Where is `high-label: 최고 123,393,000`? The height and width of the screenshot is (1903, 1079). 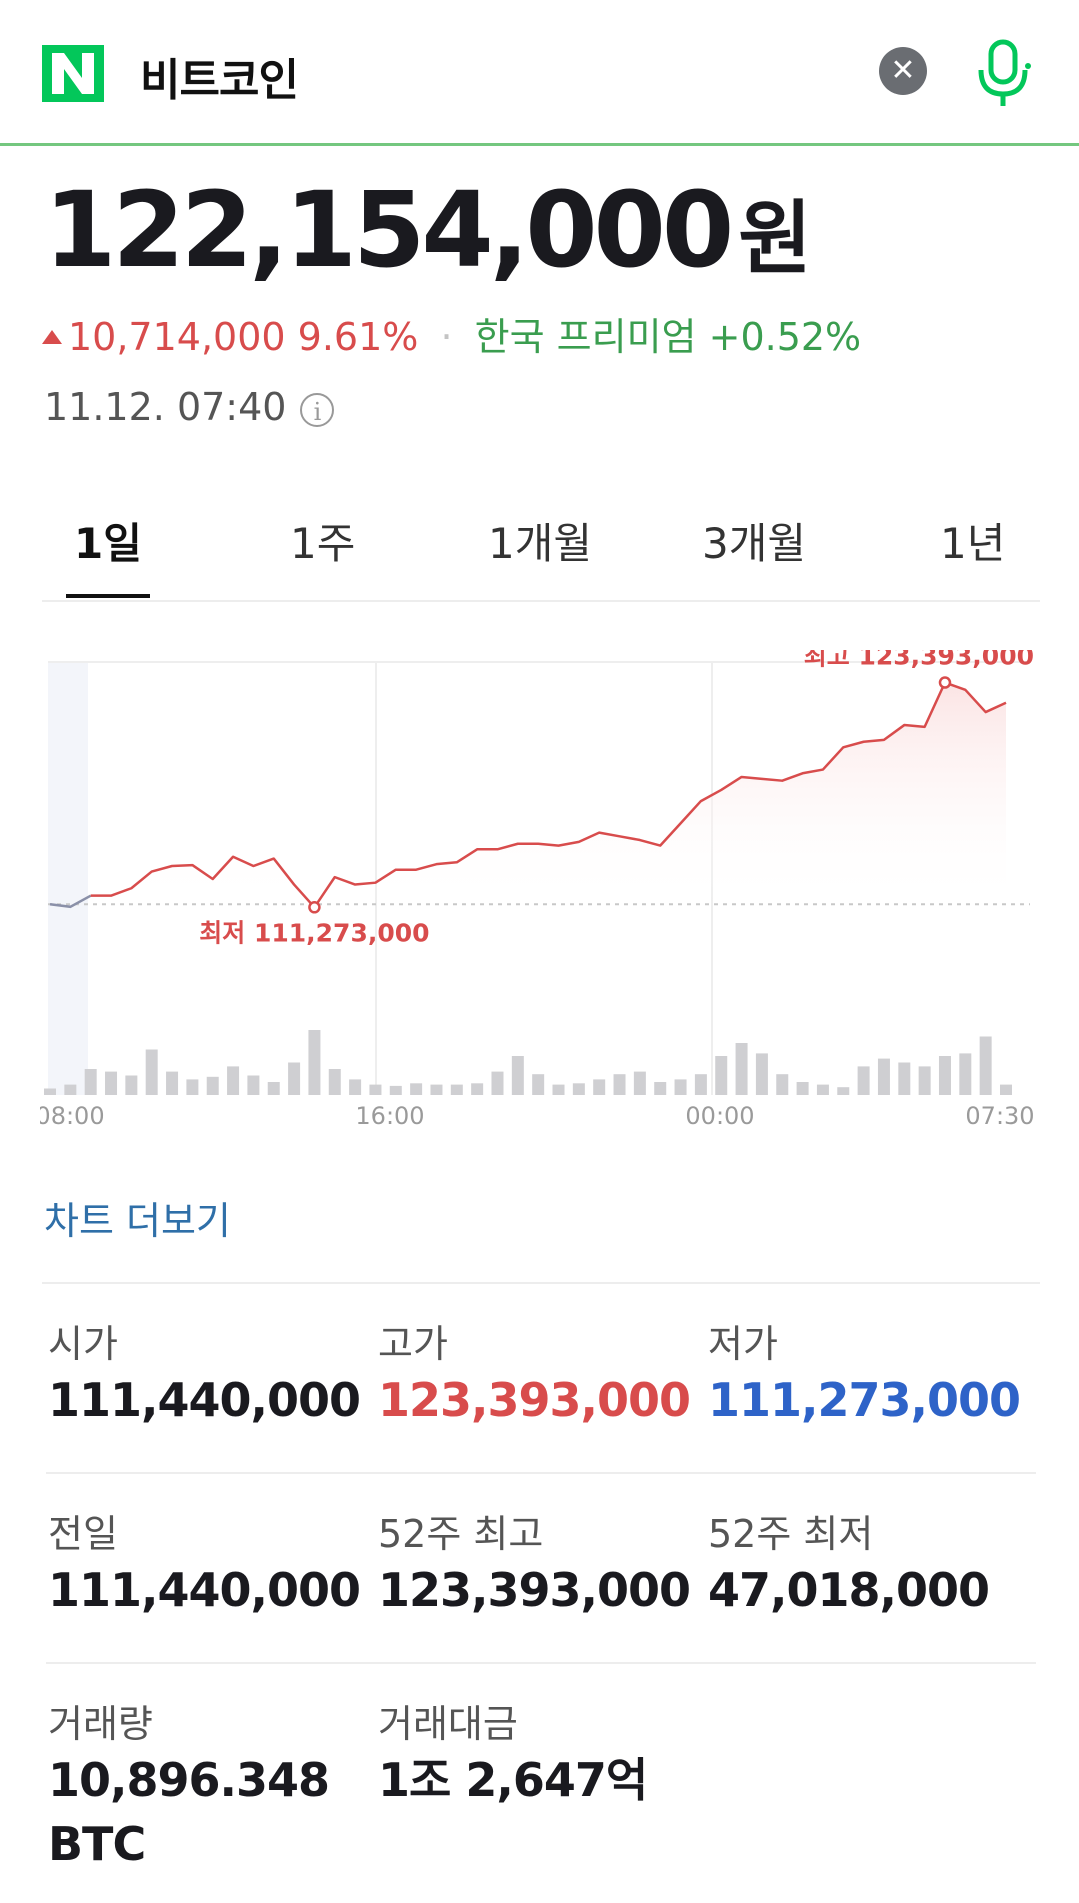 high-label: 최고 123,393,000 is located at coordinates (919, 660).